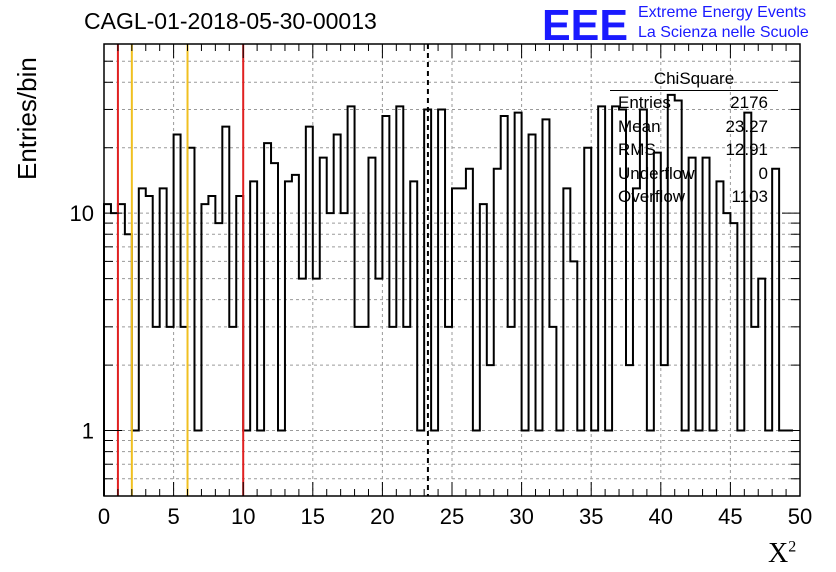 The image size is (836, 572). I want to click on x-tick-label: 10, so click(243, 516).